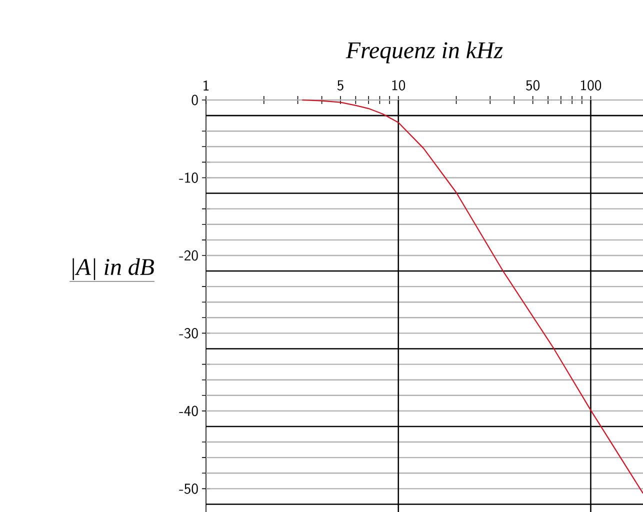  I want to click on x-axis-title: Frequenz in kHz, so click(424, 53).